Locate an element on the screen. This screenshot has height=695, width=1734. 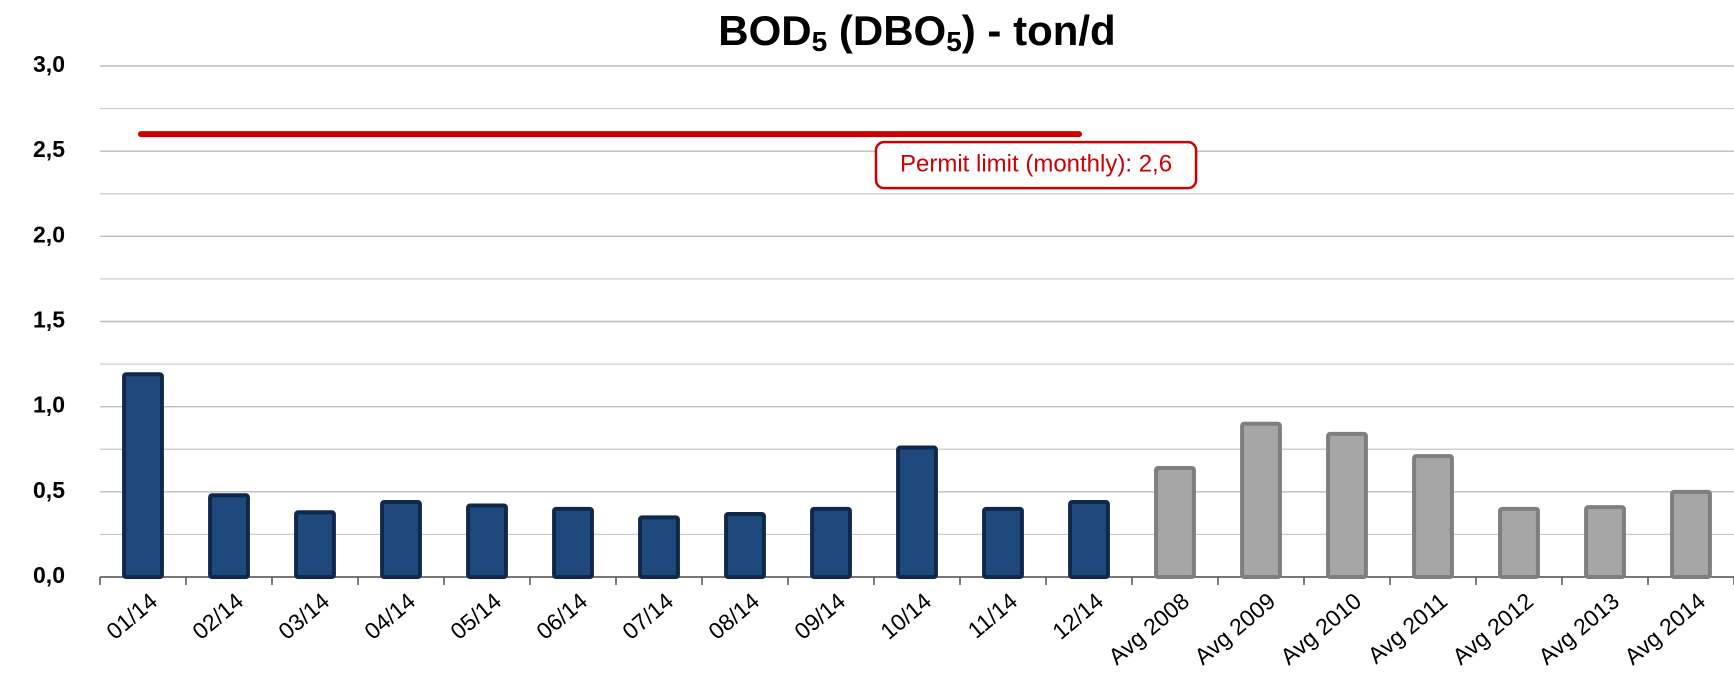
y-tick-label: 0,5 is located at coordinates (49, 490).